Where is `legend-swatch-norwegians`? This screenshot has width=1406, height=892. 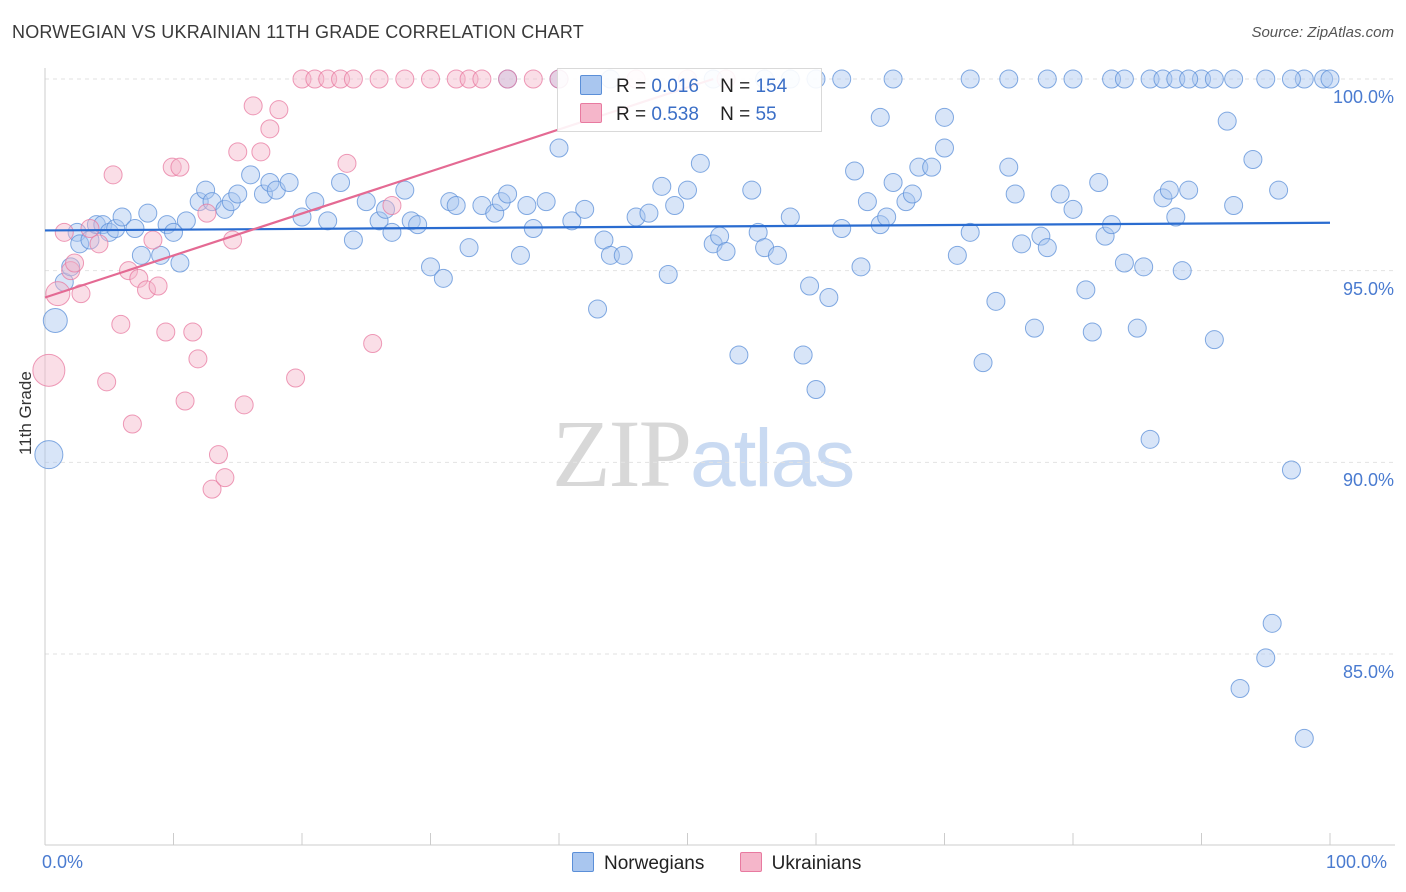
legend-swatch-norwegians is located at coordinates (583, 862).